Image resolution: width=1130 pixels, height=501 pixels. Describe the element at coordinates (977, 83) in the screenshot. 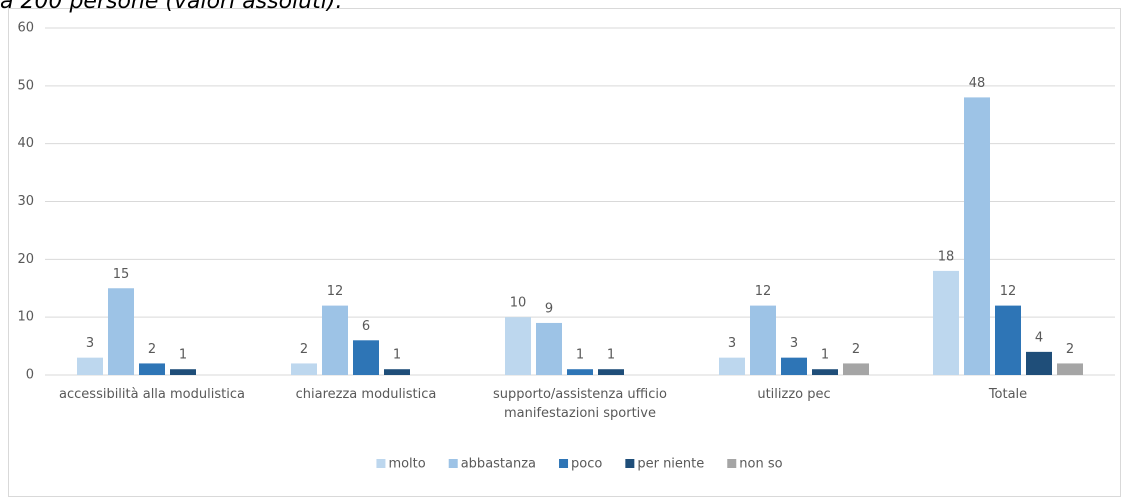

I see `data-label: 48` at that location.